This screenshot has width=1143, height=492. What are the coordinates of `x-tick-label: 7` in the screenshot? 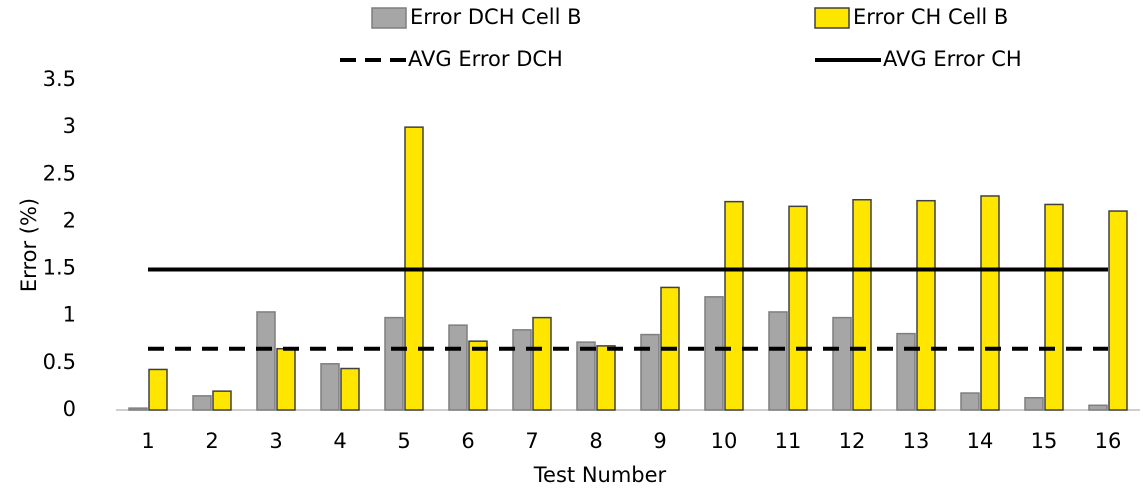 It's located at (531, 441).